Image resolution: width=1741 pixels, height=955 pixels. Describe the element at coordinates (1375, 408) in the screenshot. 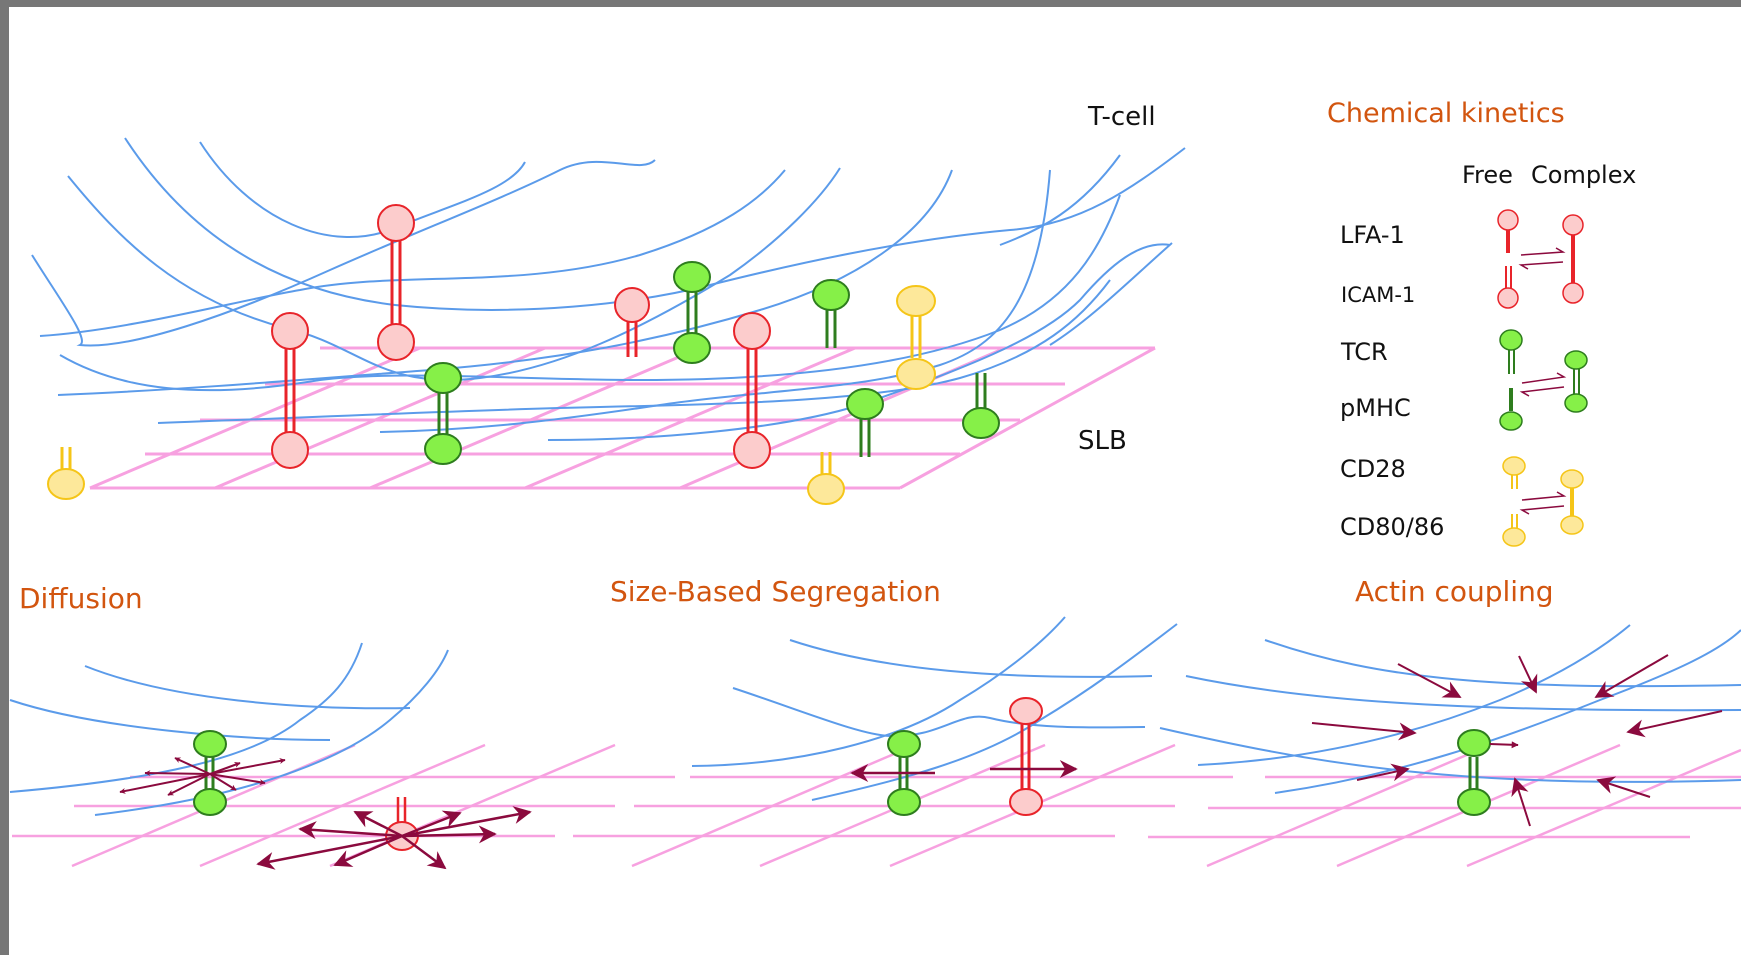

I see `legend-label-pmhc: pMHC` at that location.